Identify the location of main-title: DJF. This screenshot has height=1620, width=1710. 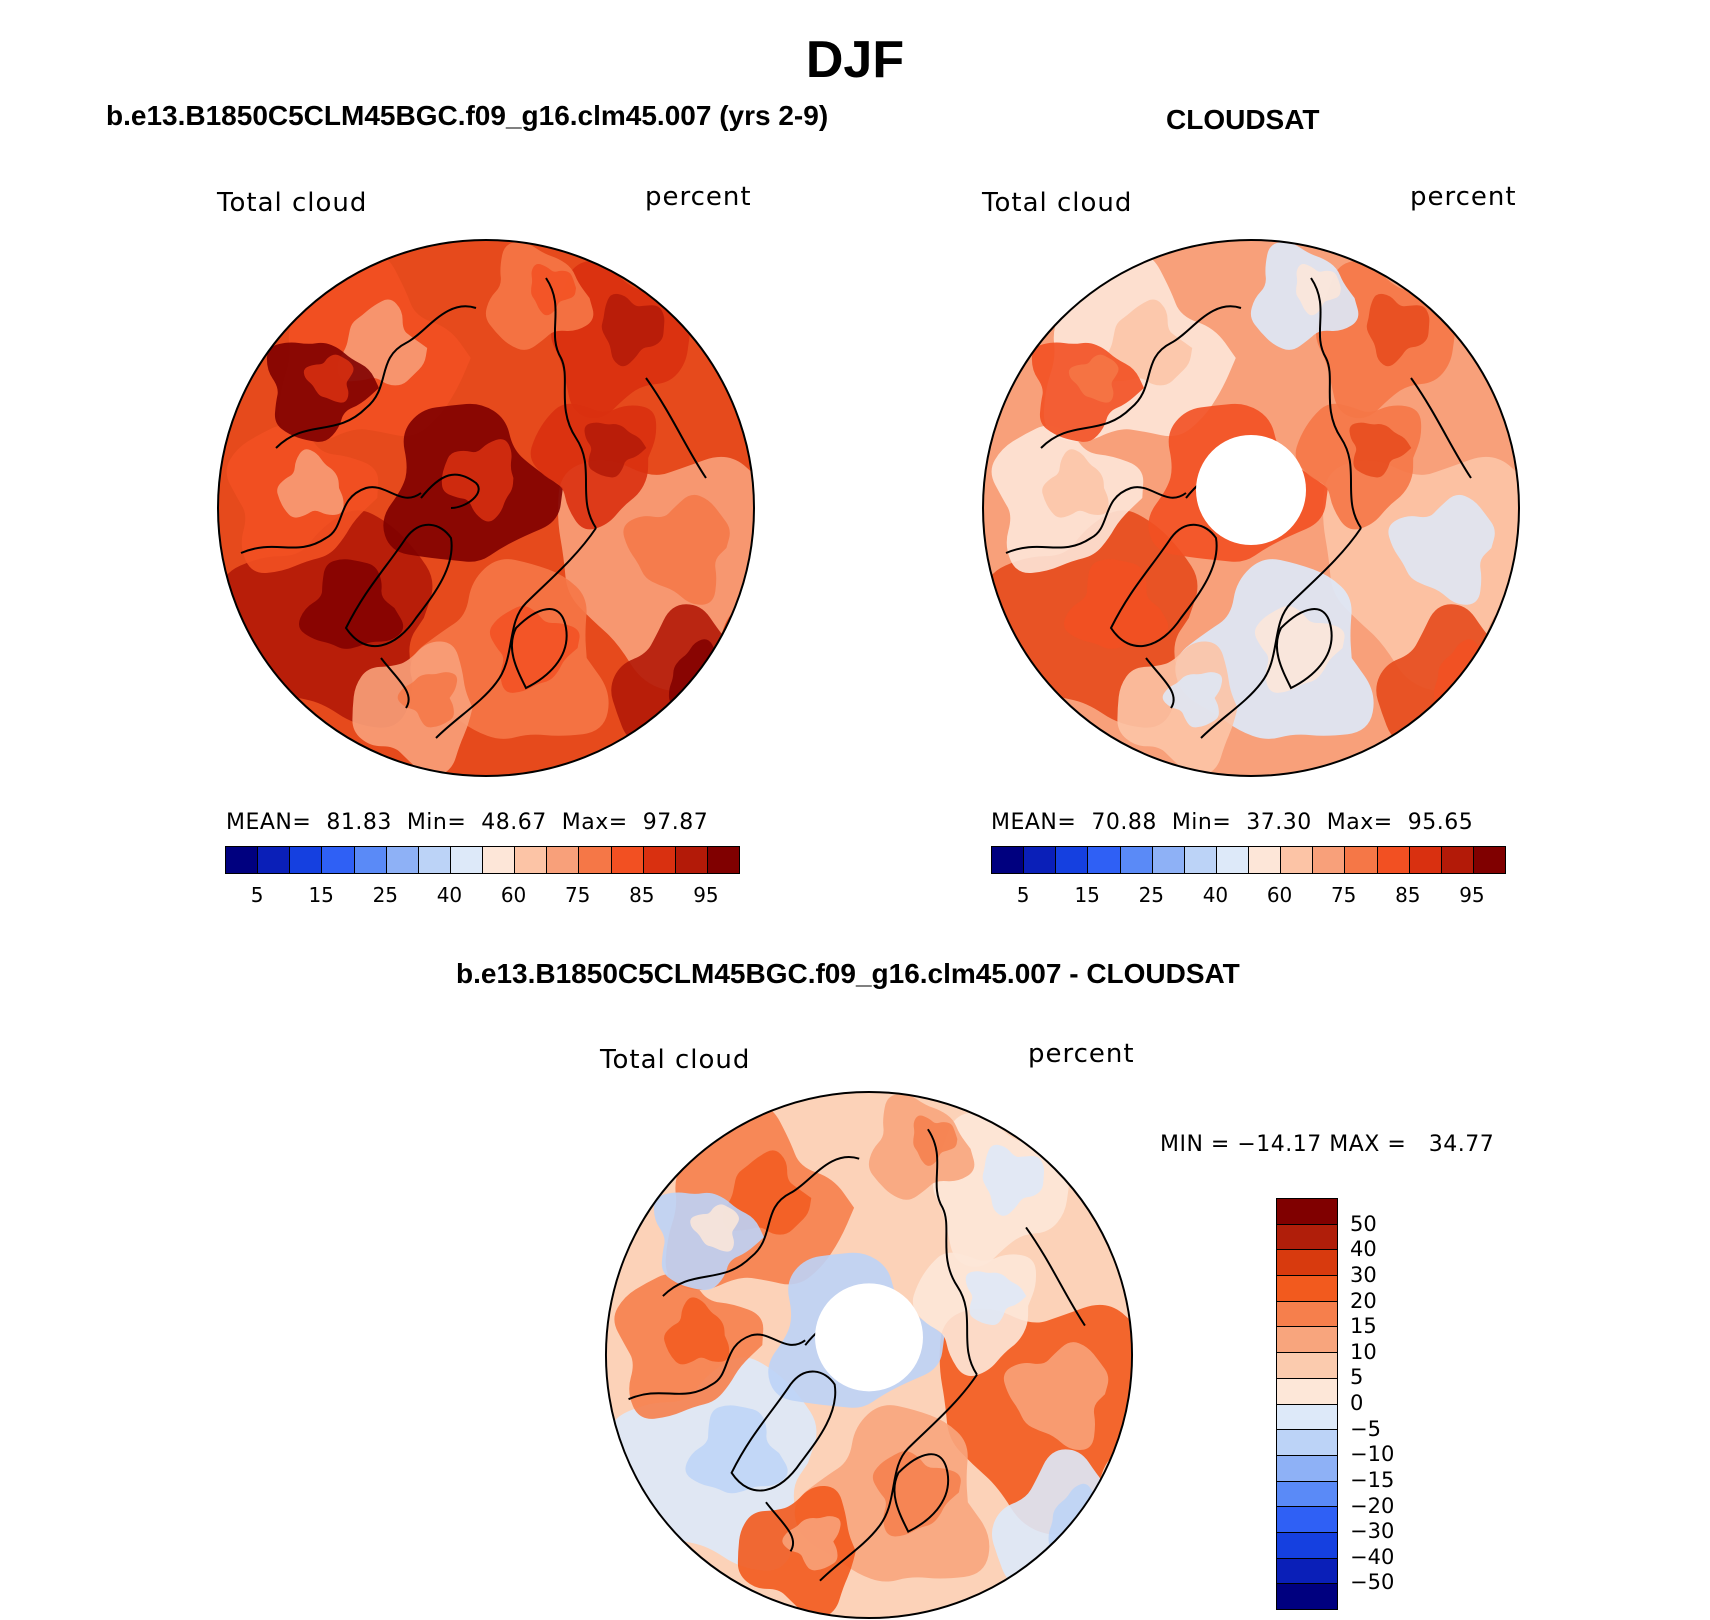
(855, 60).